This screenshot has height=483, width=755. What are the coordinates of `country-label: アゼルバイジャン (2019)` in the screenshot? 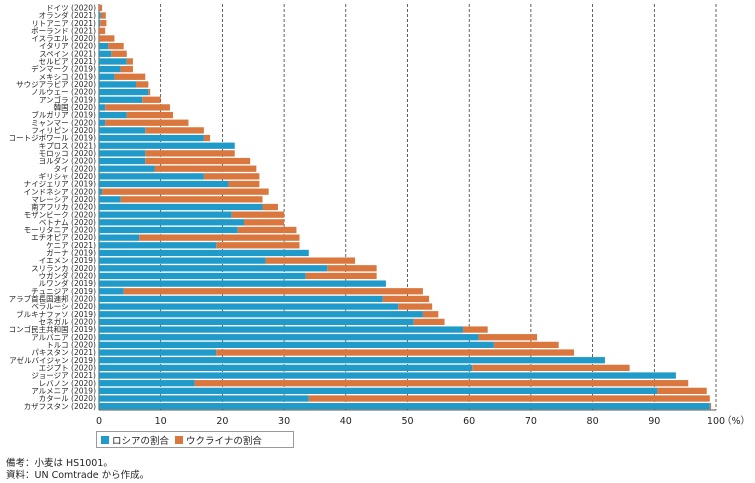 It's located at (52, 360).